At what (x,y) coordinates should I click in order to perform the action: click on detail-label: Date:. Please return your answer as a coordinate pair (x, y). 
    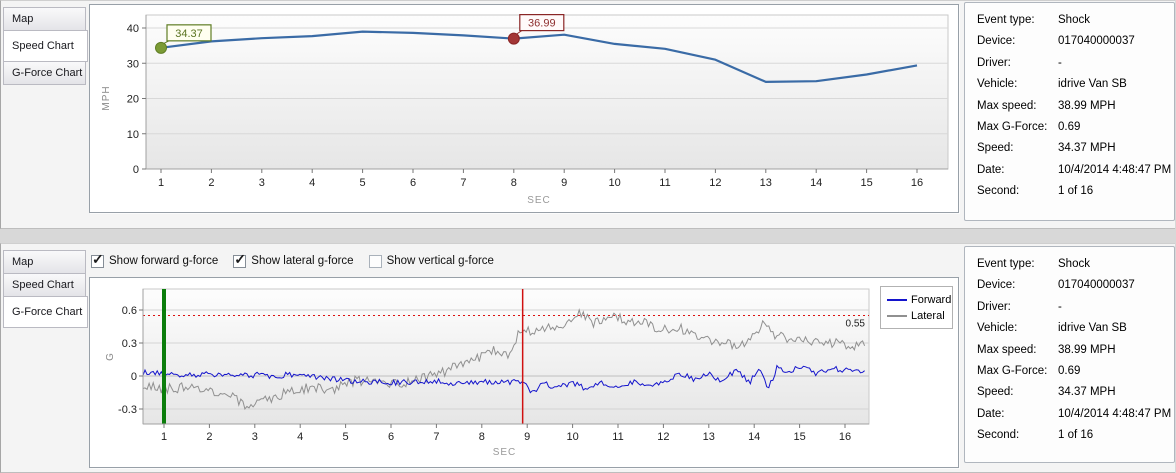
    Looking at the image, I should click on (991, 169).